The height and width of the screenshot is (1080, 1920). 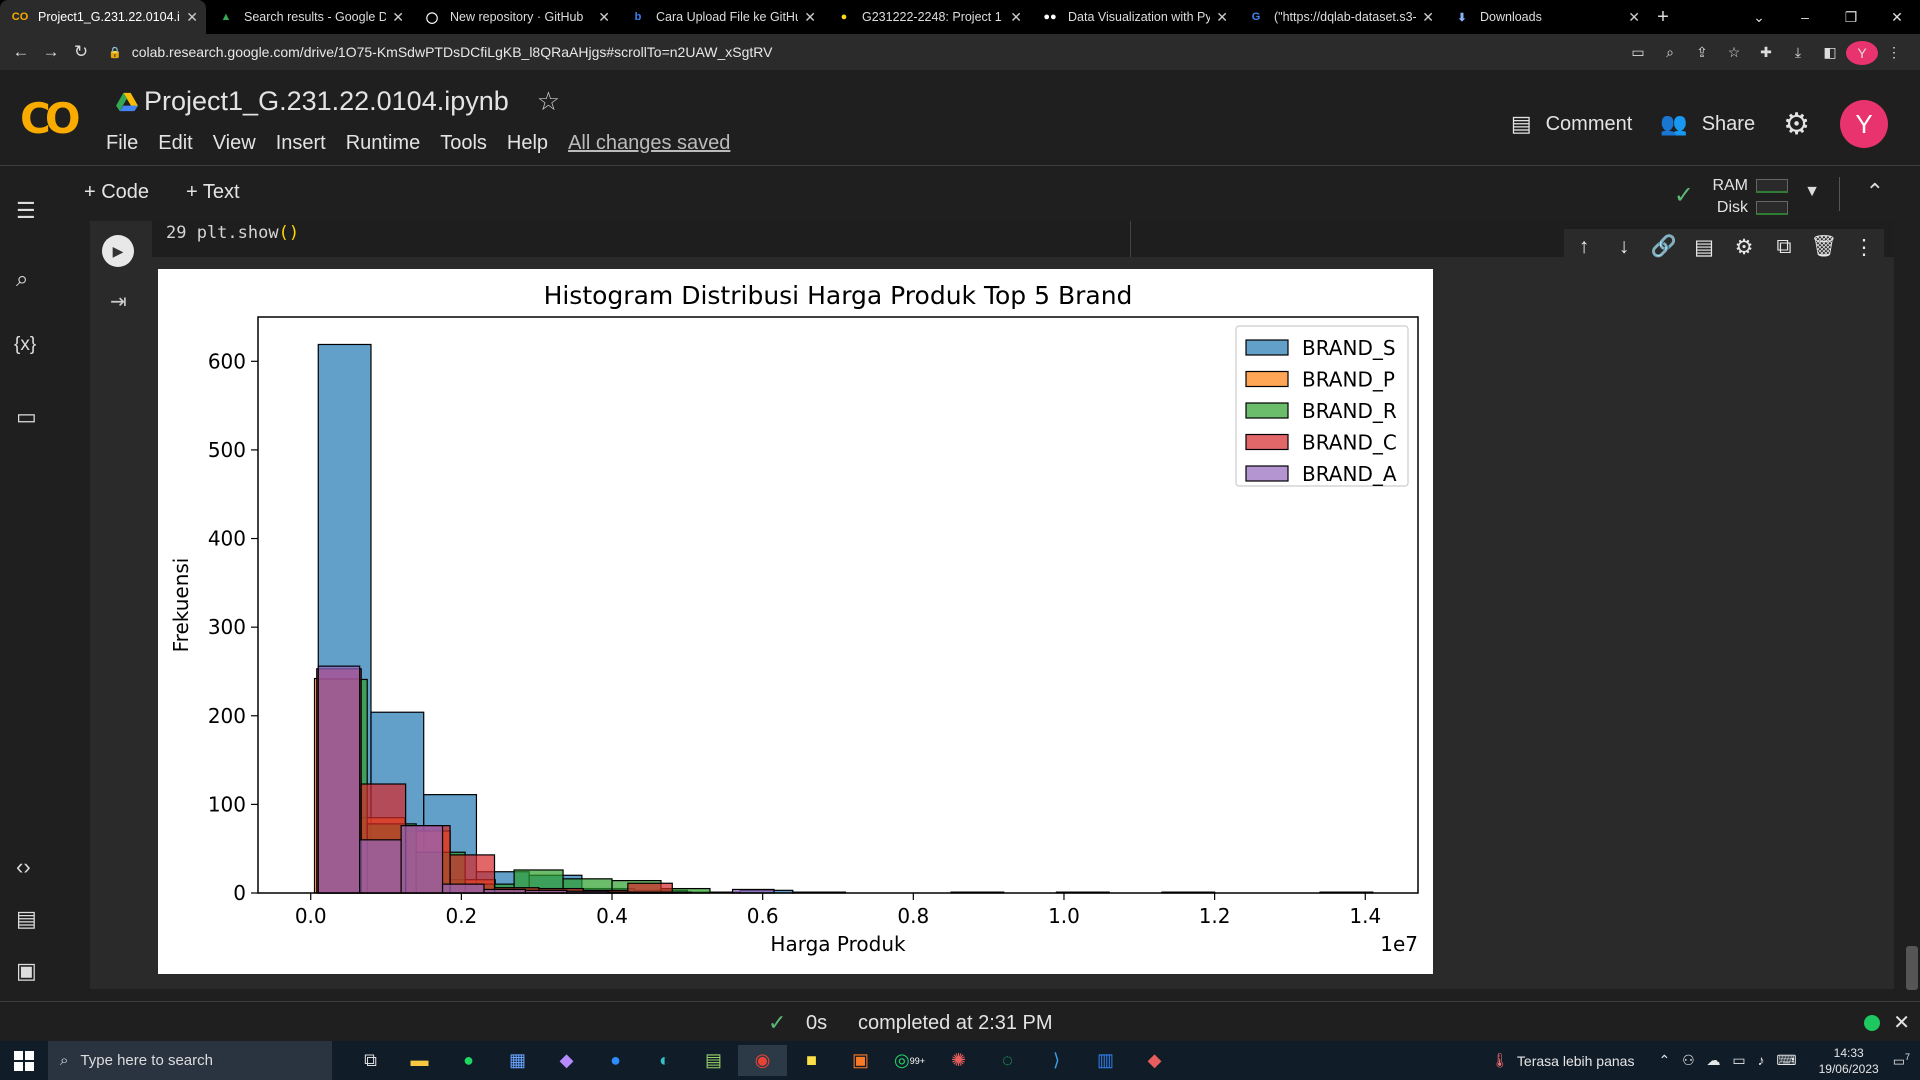 I want to click on files-folder-icon: ▭, so click(x=26, y=416).